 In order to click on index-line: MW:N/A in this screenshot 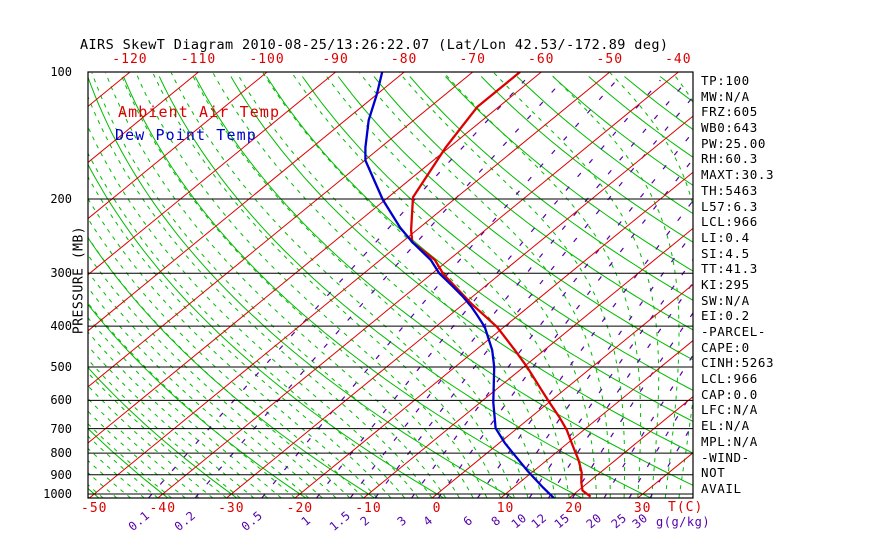, I will do `click(725, 96)`.